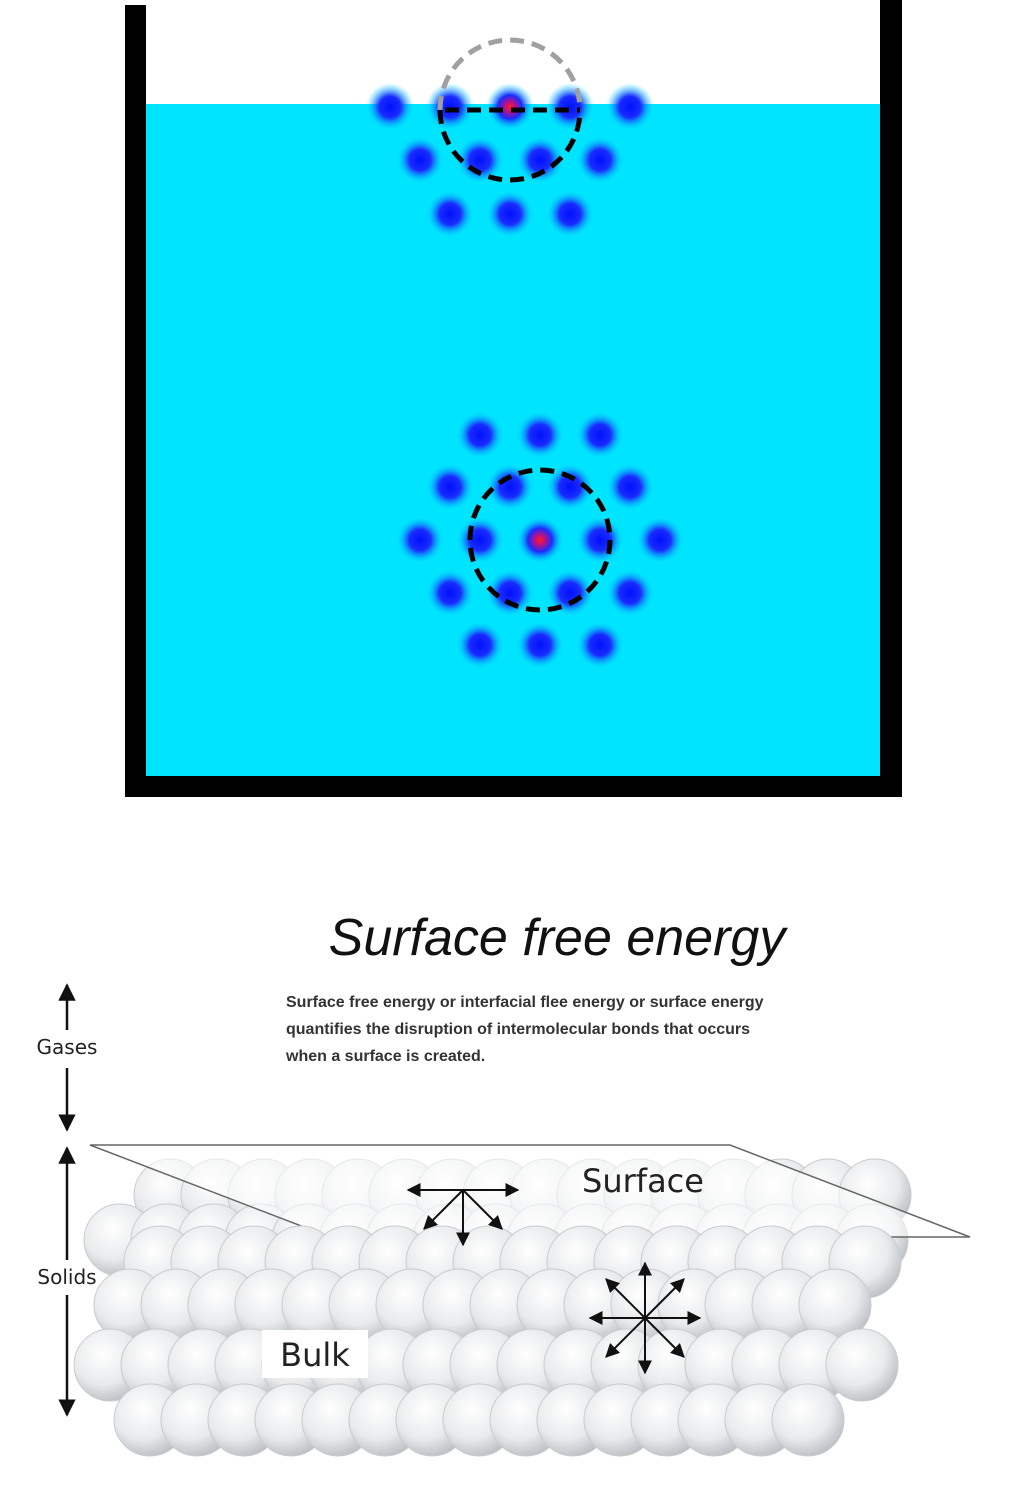 This screenshot has width=1028, height=1493. Describe the element at coordinates (66, 1277) in the screenshot. I see `label: Solids` at that location.